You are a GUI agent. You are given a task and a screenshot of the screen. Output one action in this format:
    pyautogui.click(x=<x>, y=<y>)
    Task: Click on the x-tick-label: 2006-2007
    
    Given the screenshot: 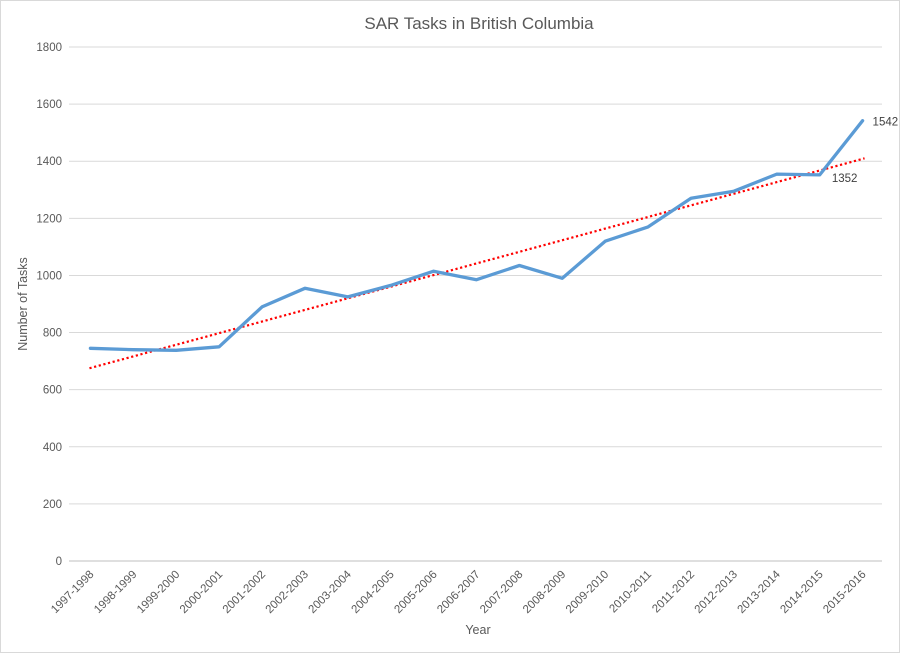 What is the action you would take?
    pyautogui.click(x=458, y=592)
    